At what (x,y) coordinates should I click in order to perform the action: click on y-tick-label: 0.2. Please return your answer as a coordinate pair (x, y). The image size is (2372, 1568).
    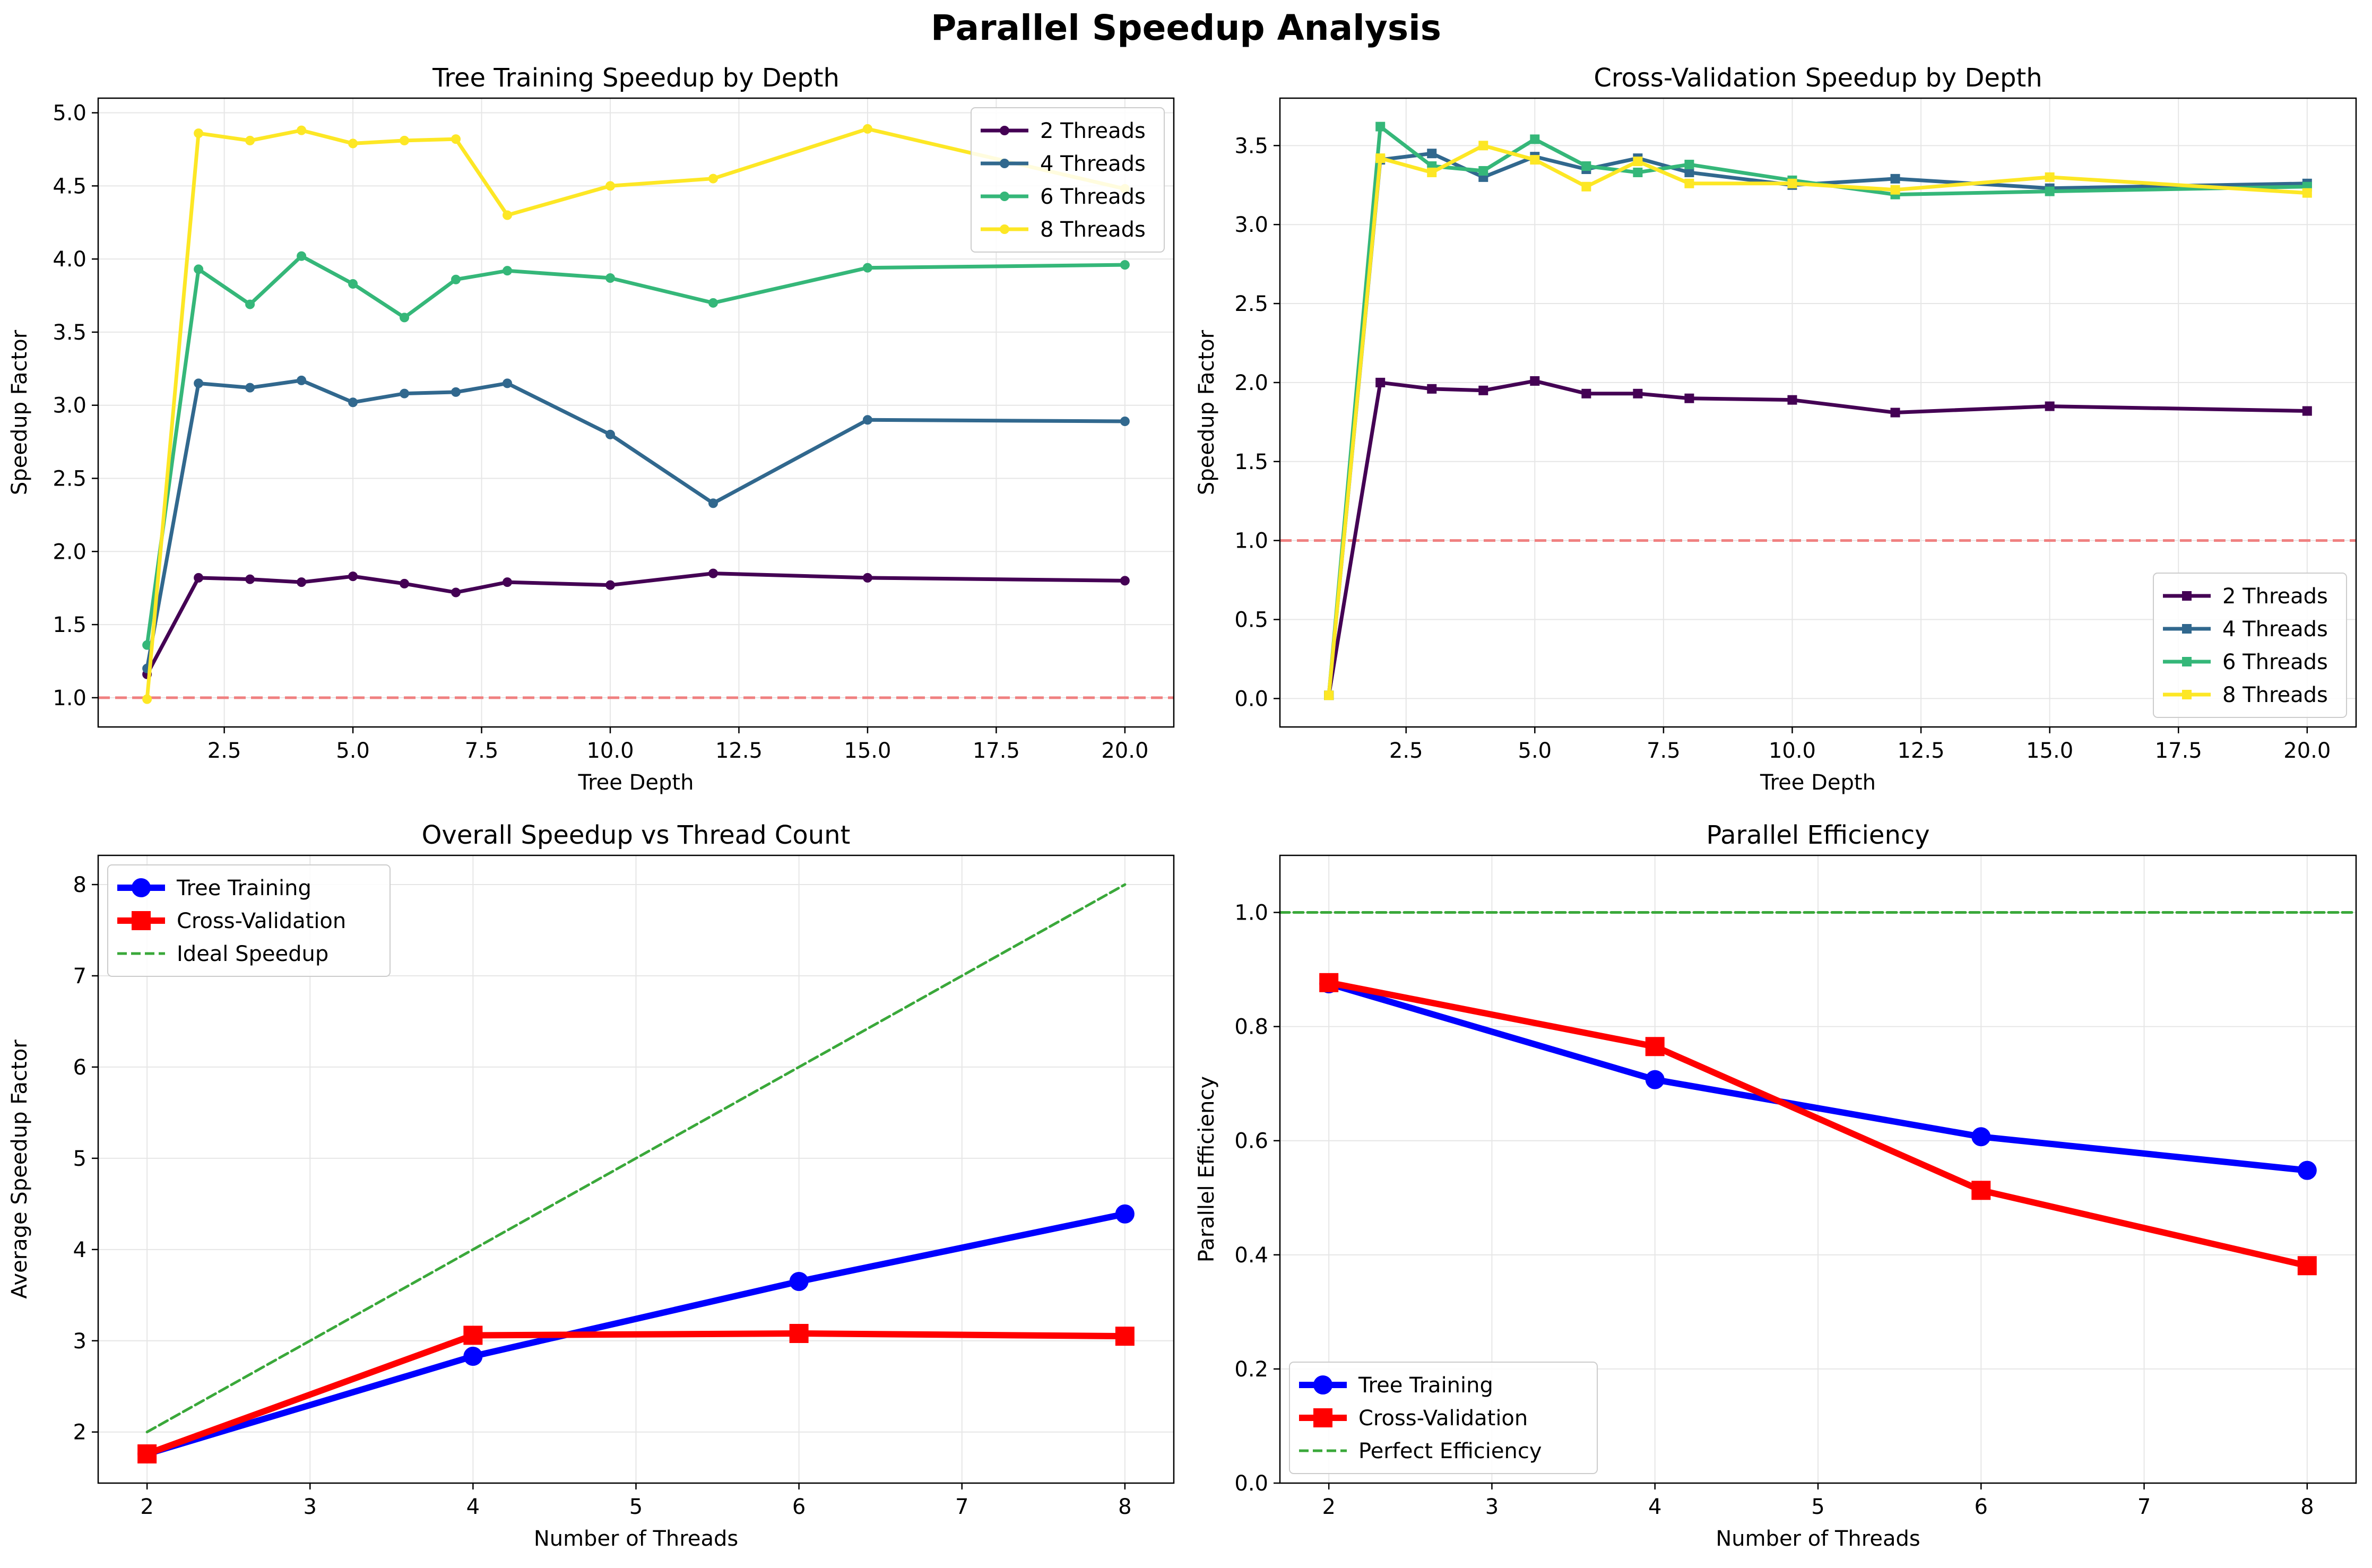
    Looking at the image, I should click on (1251, 1369).